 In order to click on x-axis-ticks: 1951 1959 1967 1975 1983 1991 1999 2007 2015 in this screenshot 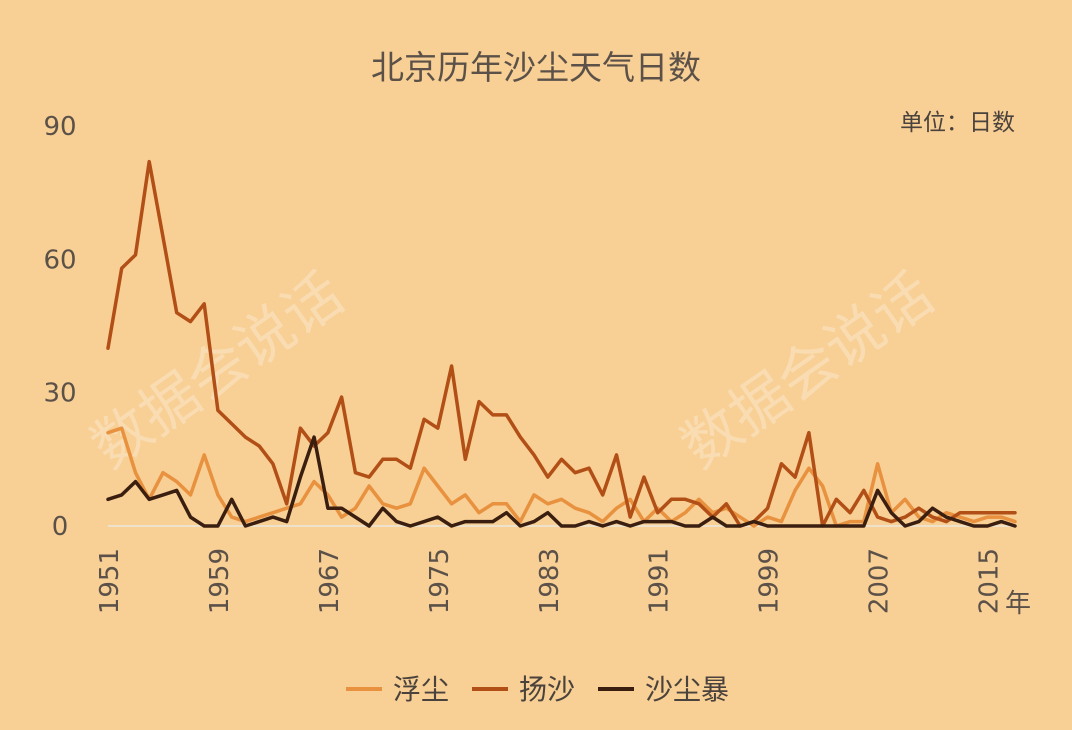, I will do `click(550, 581)`.